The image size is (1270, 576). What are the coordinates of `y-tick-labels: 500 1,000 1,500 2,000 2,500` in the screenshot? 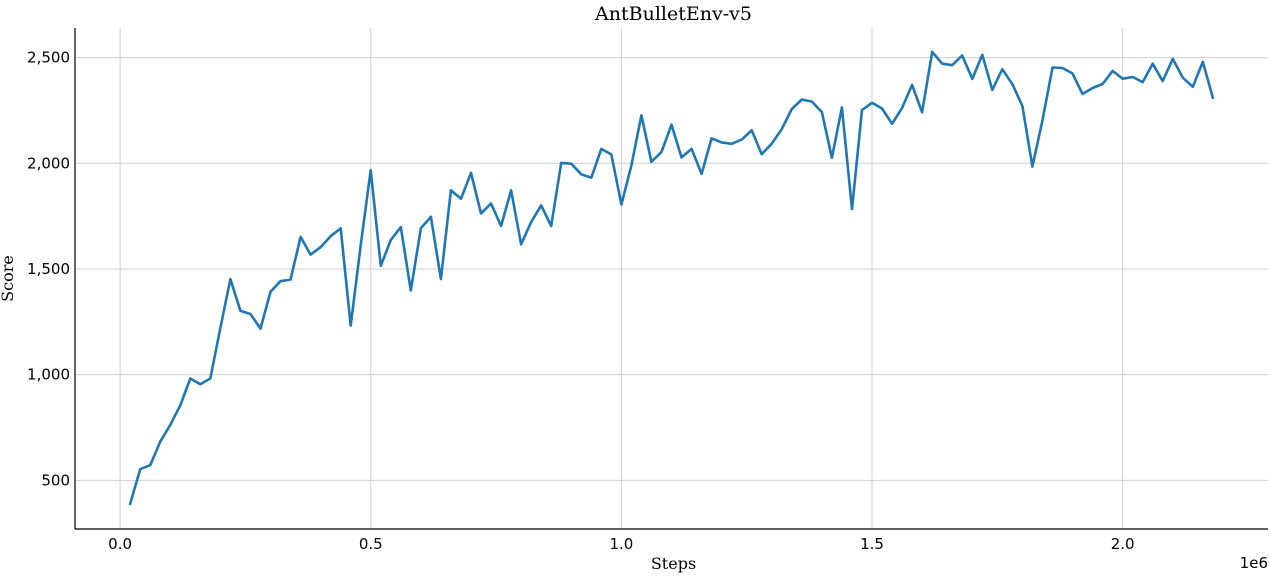 It's located at (48, 269).